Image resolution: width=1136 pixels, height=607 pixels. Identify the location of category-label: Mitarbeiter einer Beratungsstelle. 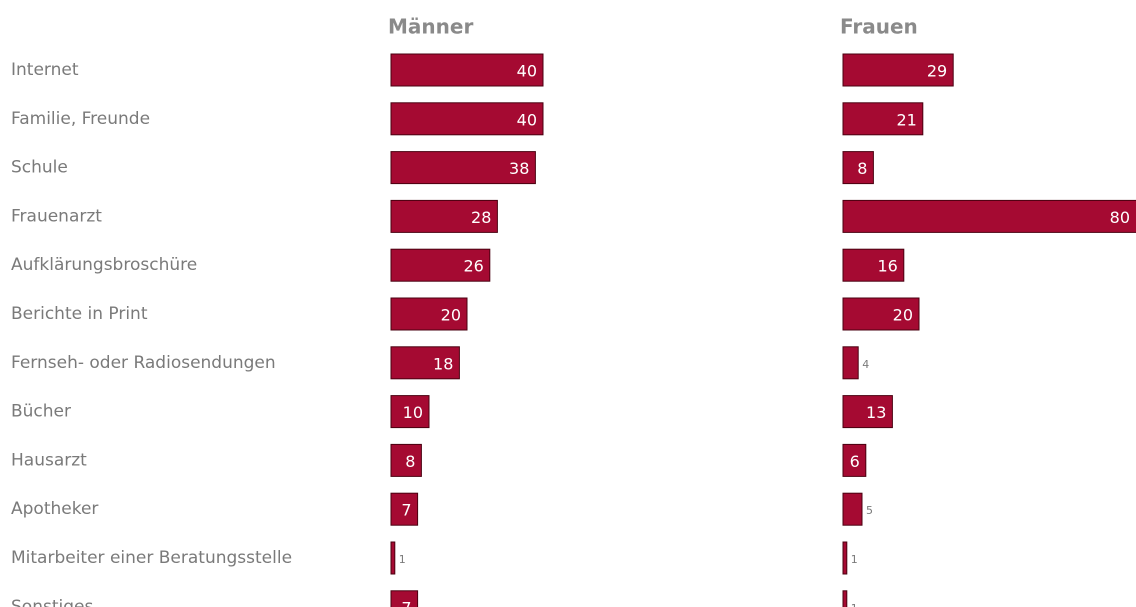
(151, 558).